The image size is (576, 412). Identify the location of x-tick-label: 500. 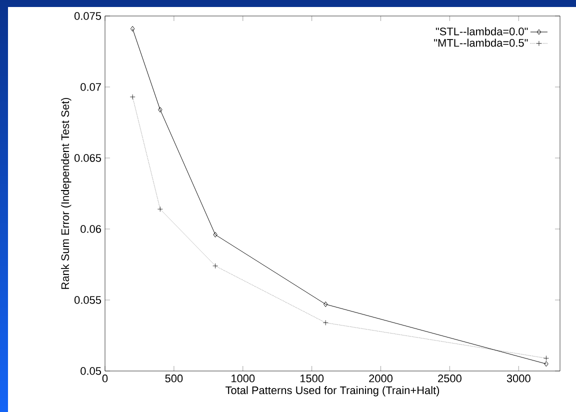
(174, 378).